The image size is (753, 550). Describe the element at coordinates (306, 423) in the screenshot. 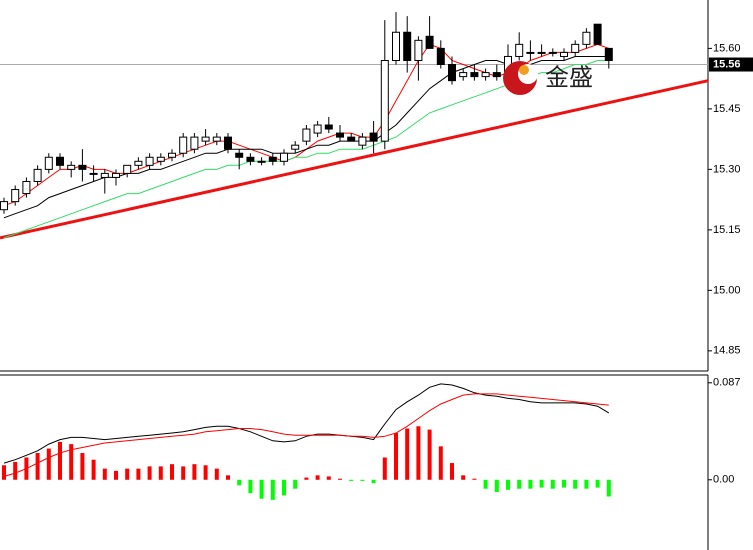

I see `line-series` at that location.